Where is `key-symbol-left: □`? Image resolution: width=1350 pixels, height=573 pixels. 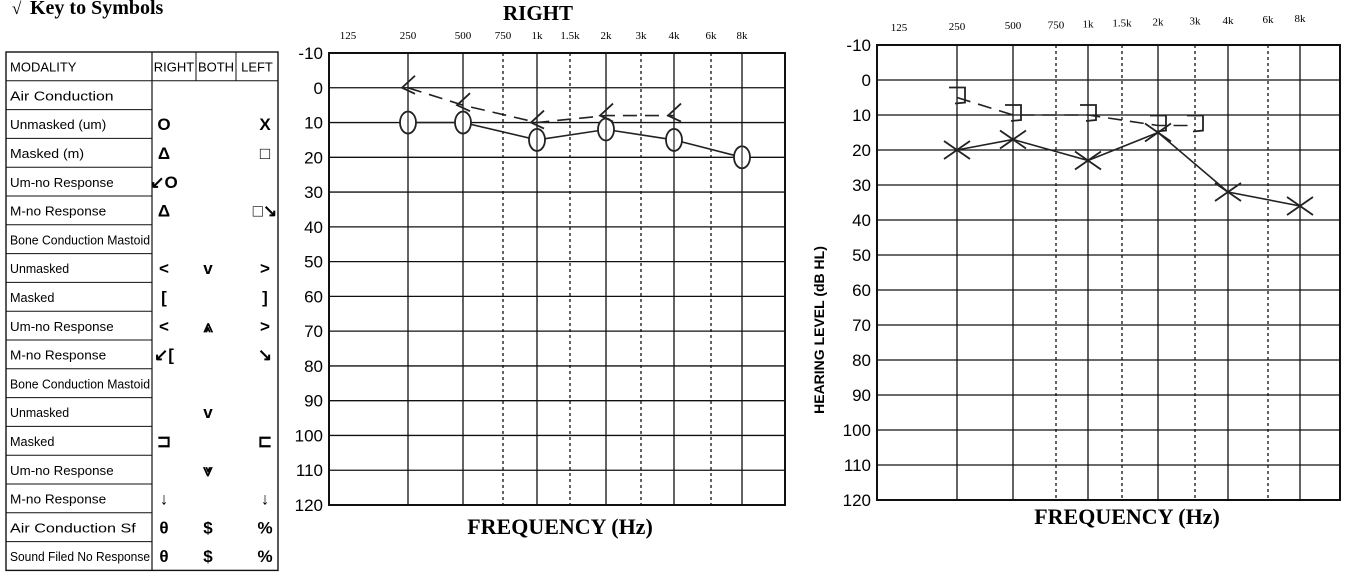 key-symbol-left: □ is located at coordinates (265, 153).